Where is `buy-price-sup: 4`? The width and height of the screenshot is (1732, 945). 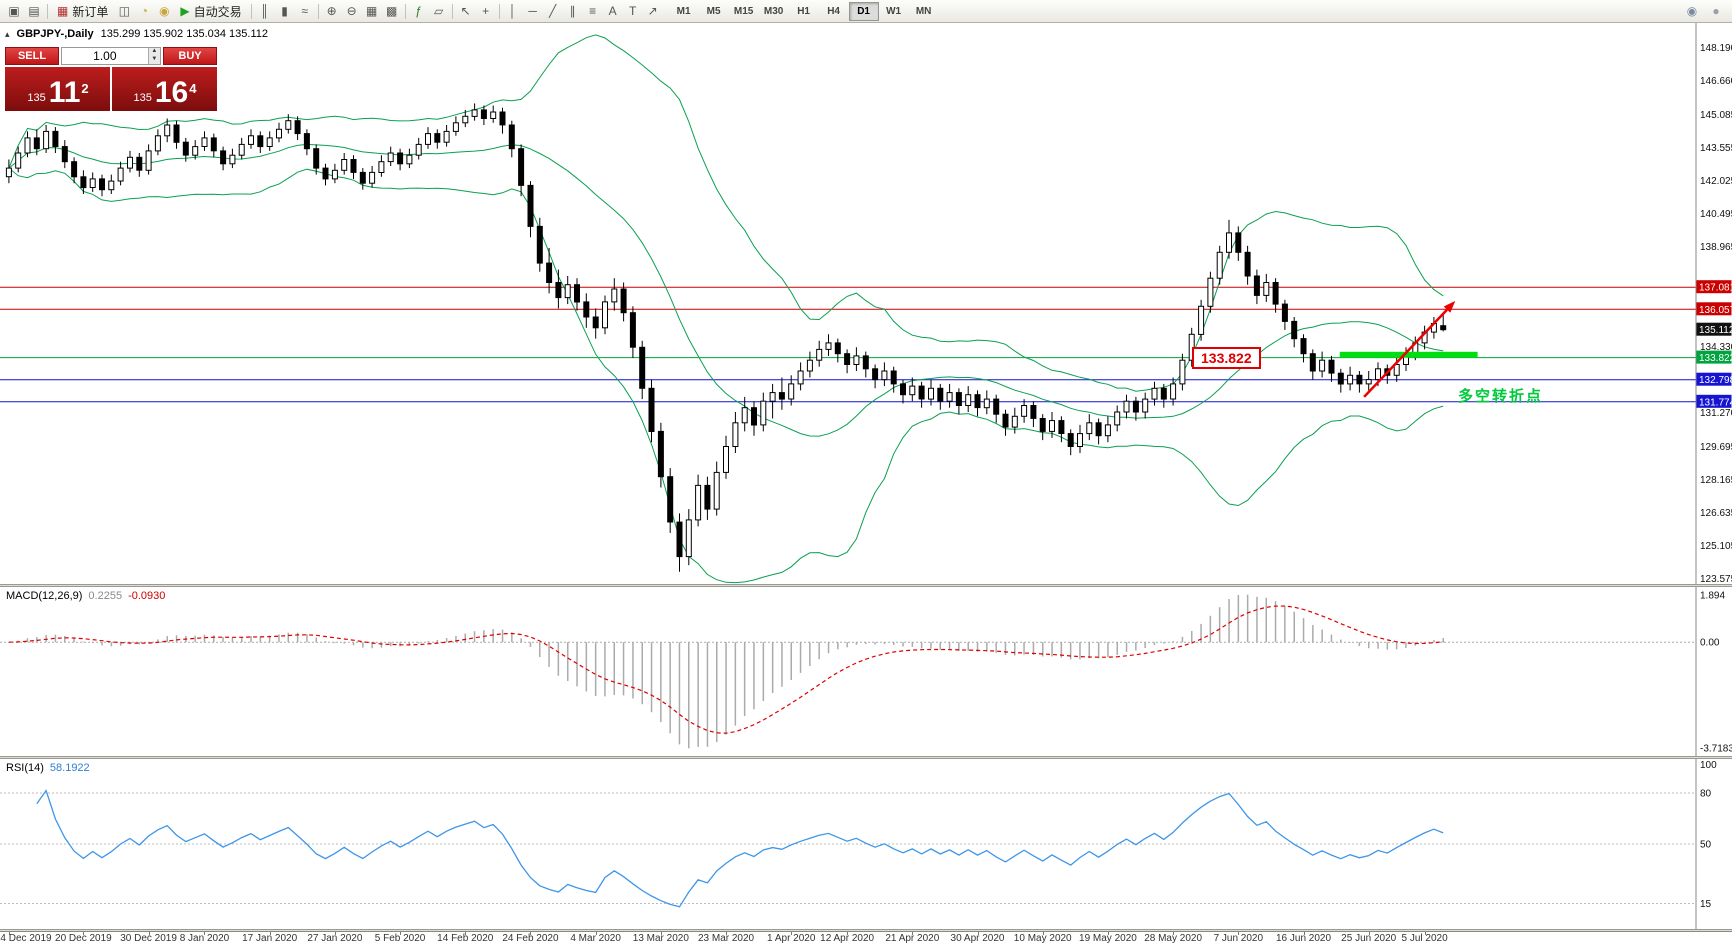 buy-price-sup: 4 is located at coordinates (193, 88).